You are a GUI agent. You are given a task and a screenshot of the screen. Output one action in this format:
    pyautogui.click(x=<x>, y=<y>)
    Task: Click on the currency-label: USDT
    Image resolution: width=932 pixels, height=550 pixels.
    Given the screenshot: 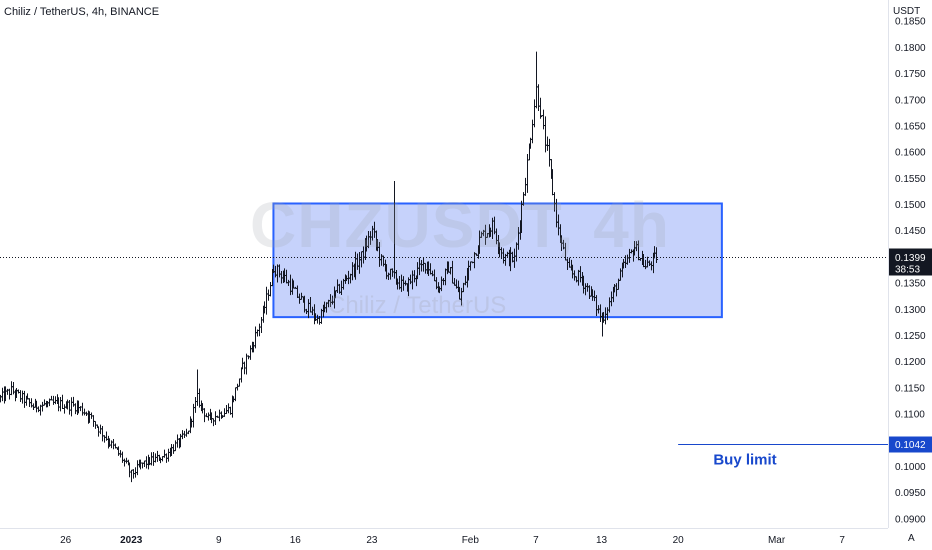 What is the action you would take?
    pyautogui.click(x=907, y=11)
    